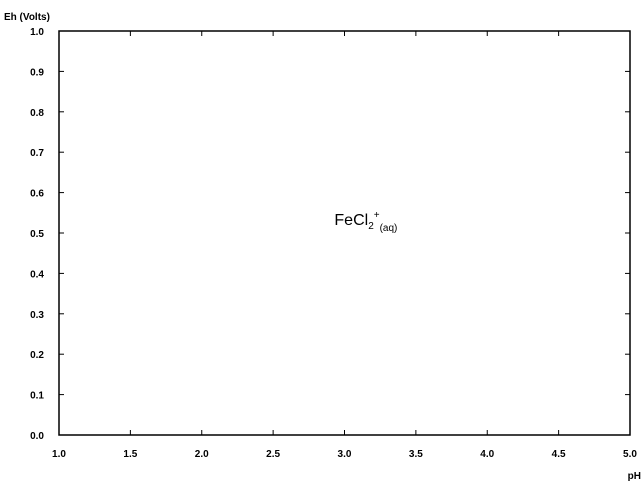  Describe the element at coordinates (416, 454) in the screenshot. I see `x-tick-label: 3.5` at that location.